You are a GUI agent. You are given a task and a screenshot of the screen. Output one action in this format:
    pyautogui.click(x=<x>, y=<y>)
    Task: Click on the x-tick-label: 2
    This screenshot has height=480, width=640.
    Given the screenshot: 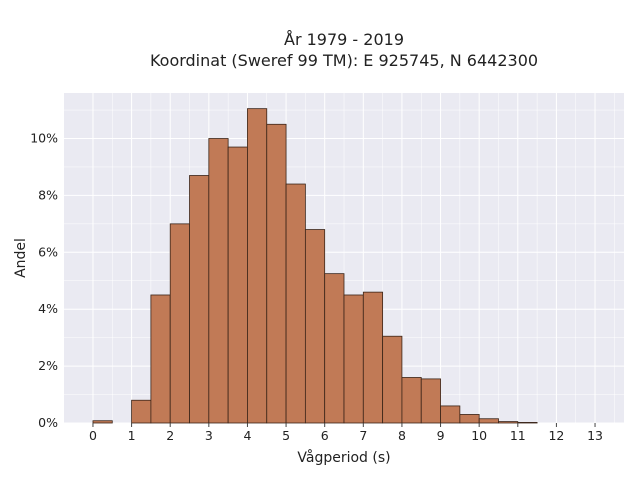 What is the action you would take?
    pyautogui.click(x=170, y=435)
    